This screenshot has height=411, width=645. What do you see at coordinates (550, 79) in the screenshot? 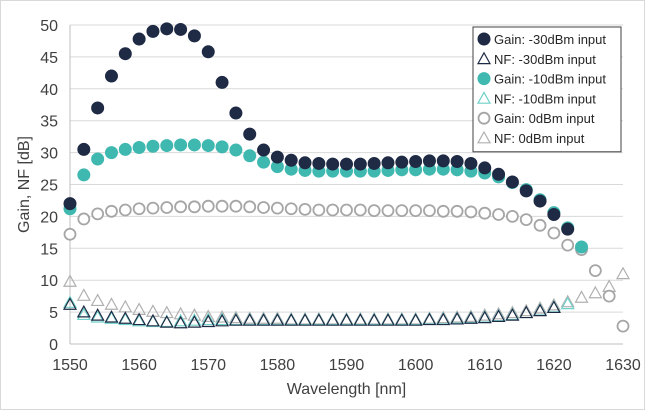
I see `legend-label: Gain: -10dBm input` at bounding box center [550, 79].